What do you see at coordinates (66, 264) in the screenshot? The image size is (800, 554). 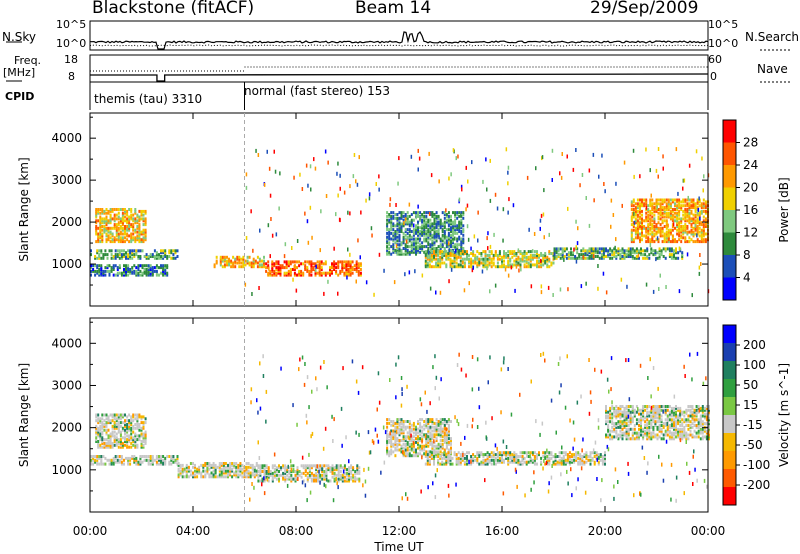 I see `power-ytick-label: 1000` at bounding box center [66, 264].